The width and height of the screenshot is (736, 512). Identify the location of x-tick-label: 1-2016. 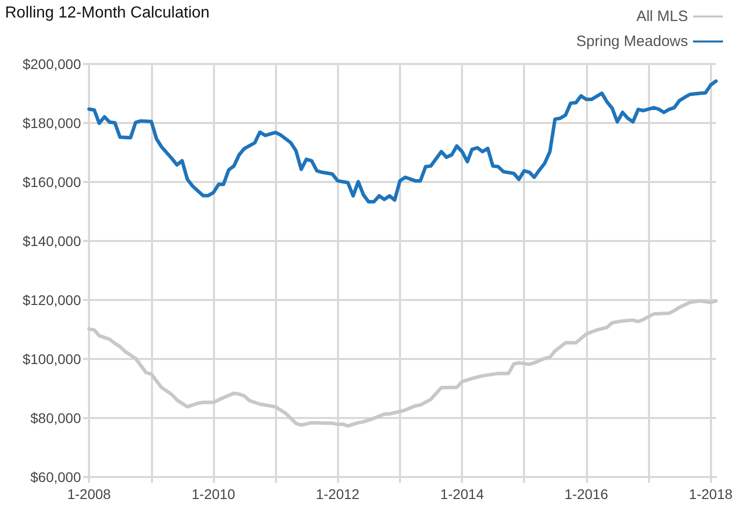
(586, 494).